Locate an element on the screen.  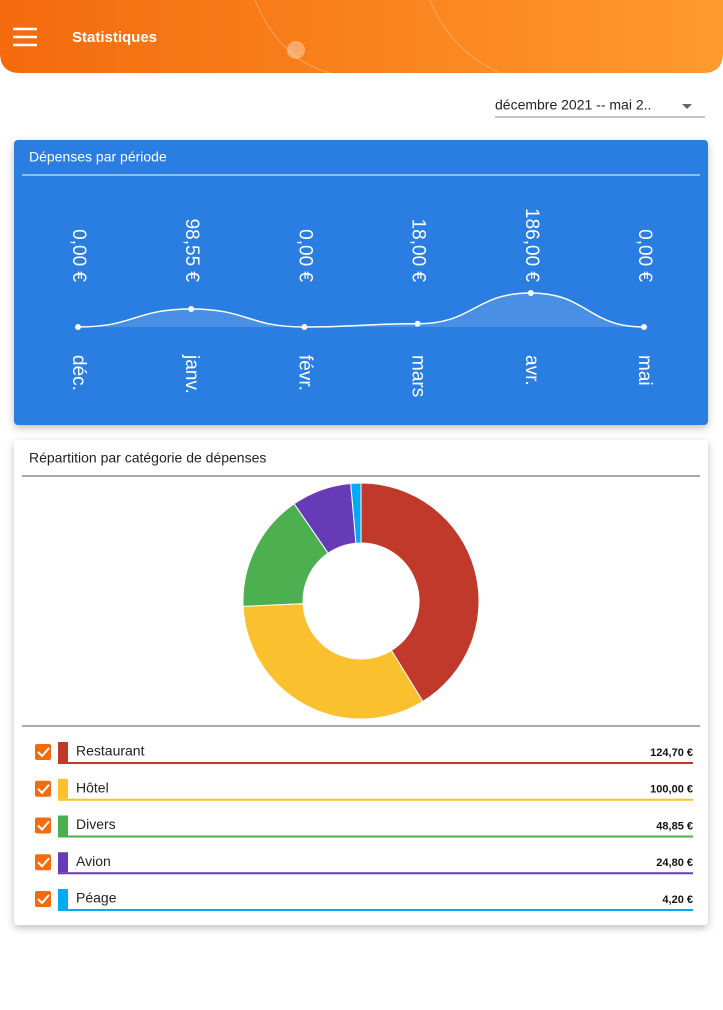
app-title: Statistiques is located at coordinates (114, 37).